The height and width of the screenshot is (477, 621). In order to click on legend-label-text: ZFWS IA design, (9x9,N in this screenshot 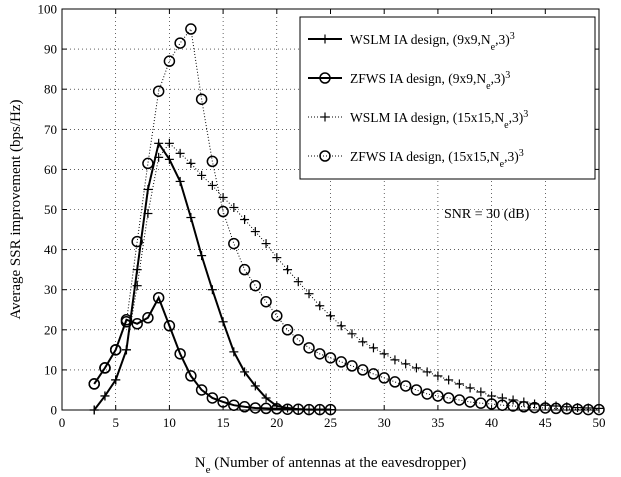, I will do `click(418, 78)`.